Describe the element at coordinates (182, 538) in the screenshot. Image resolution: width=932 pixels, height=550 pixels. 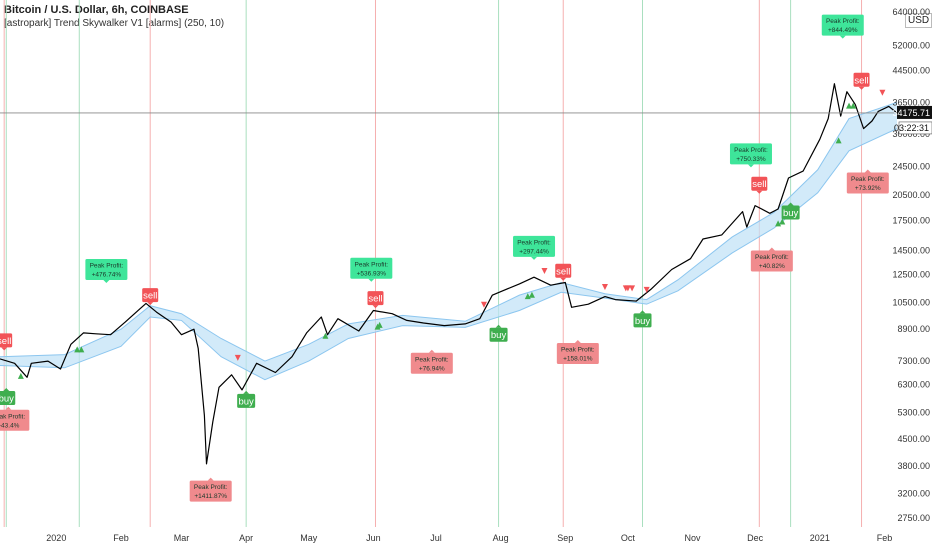
I see `x-tick-label: Mar` at that location.